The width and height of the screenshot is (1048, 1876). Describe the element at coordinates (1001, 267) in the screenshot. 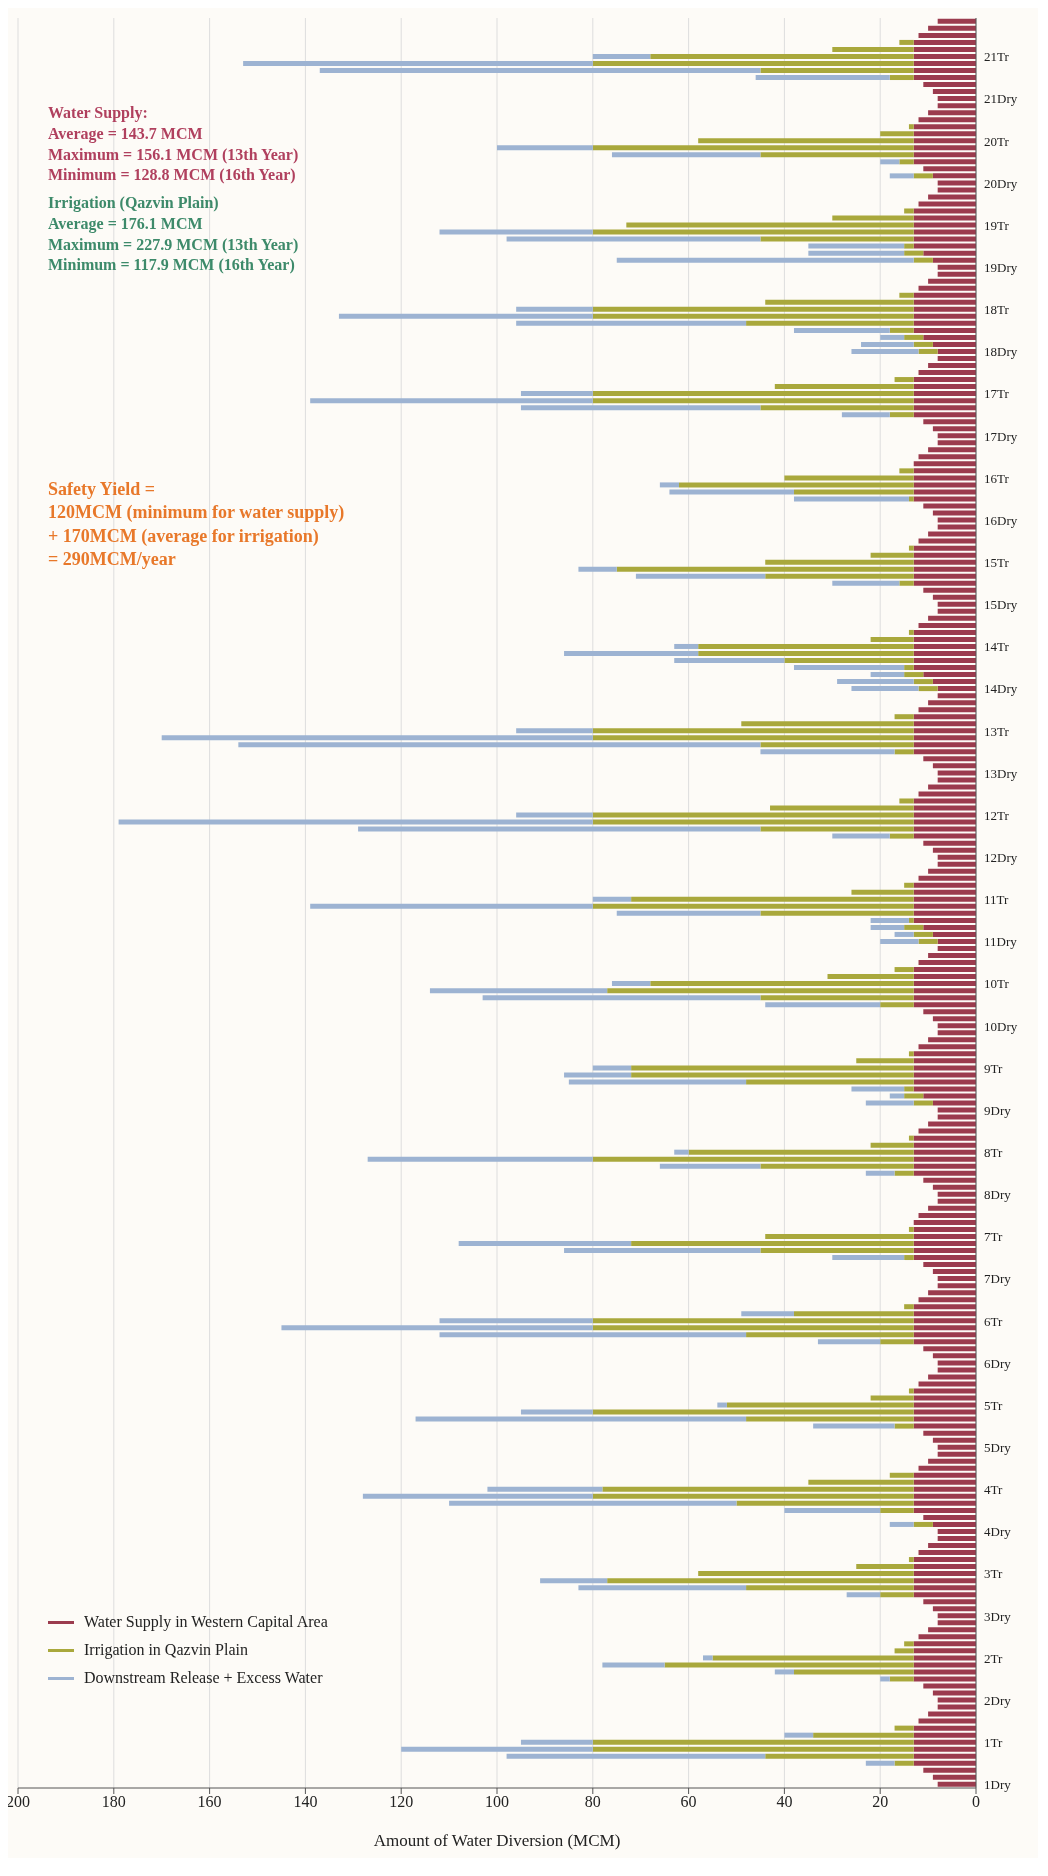

I see `y-tick-label: 19Dry` at that location.